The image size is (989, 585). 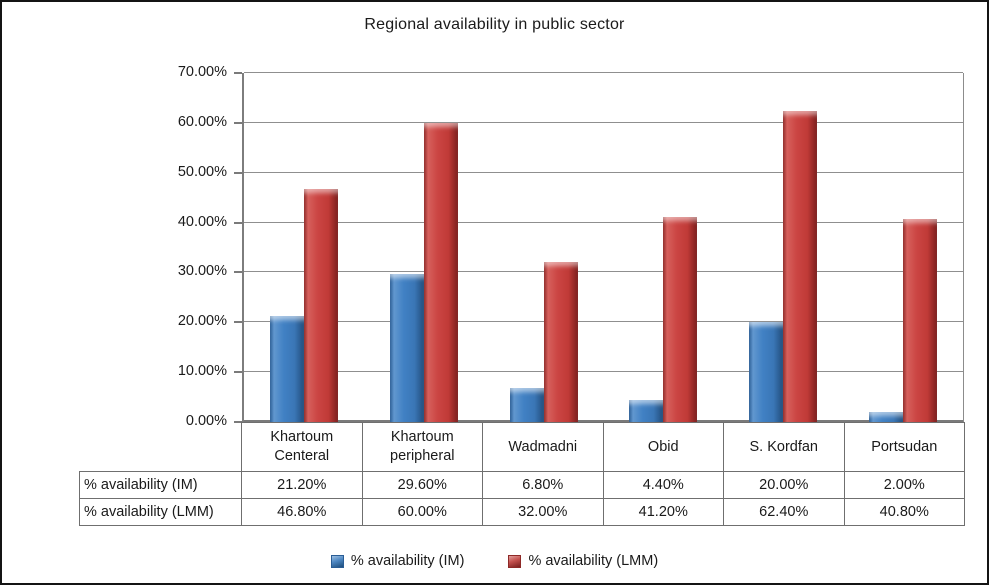 What do you see at coordinates (202, 221) in the screenshot?
I see `y-axis-label: 40.00%` at bounding box center [202, 221].